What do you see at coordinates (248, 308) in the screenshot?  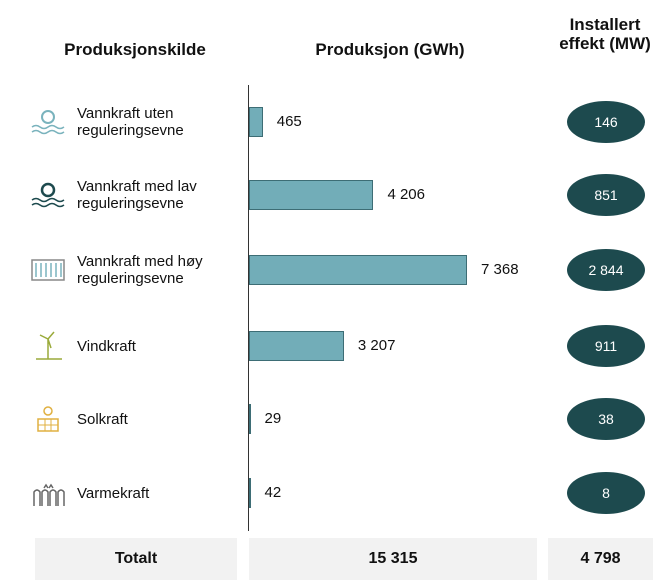 I see `axis-line` at bounding box center [248, 308].